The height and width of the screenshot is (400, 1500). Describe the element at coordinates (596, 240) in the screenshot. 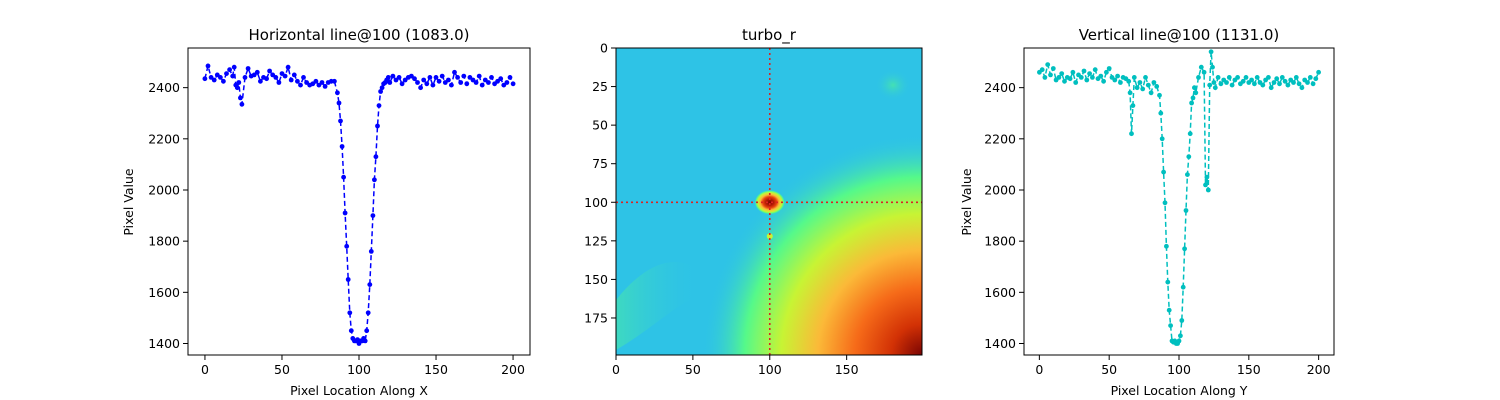

I see `heatmap-y-tick-label: 125` at that location.